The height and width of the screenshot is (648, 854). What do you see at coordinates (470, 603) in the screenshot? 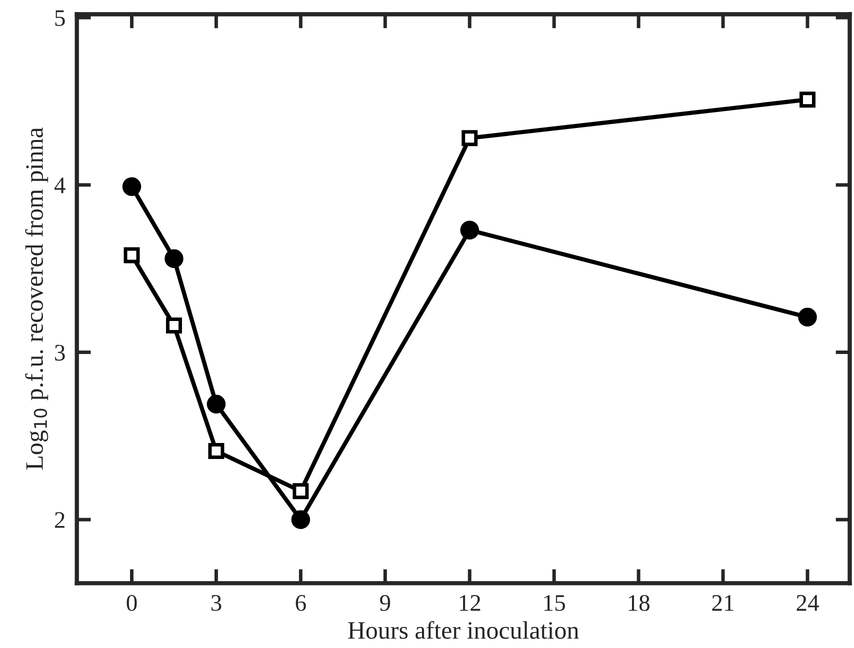
I see `x-tick-label: 12` at bounding box center [470, 603].